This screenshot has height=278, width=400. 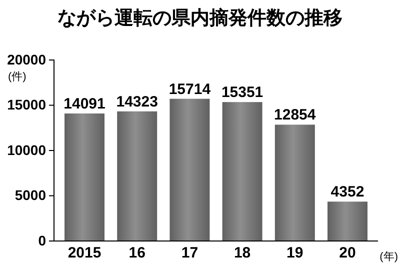 I want to click on y-tick-label: 5000, so click(x=30, y=195).